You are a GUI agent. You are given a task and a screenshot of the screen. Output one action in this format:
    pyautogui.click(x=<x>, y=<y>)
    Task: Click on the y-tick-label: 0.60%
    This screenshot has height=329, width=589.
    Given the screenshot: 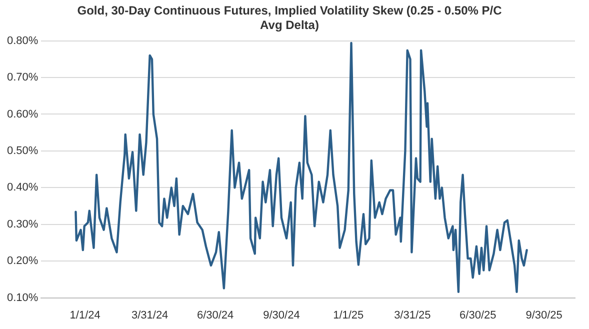 What is the action you would take?
    pyautogui.click(x=22, y=114)
    